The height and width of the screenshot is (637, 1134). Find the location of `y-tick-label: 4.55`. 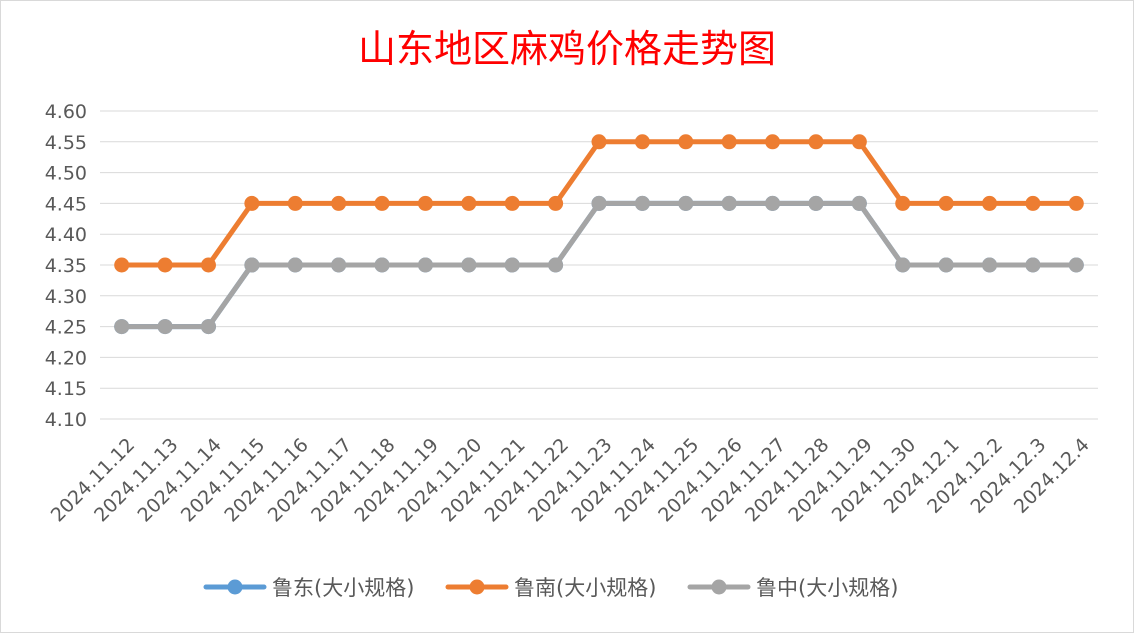

y-tick-label: 4.55 is located at coordinates (66, 143).